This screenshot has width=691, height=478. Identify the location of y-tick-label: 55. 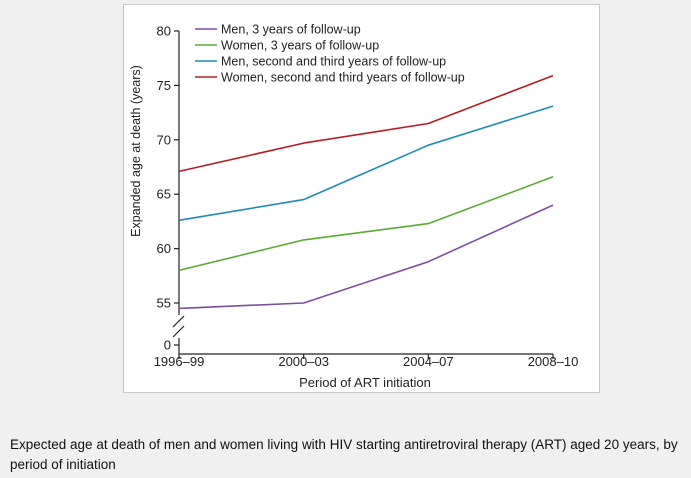
(164, 303).